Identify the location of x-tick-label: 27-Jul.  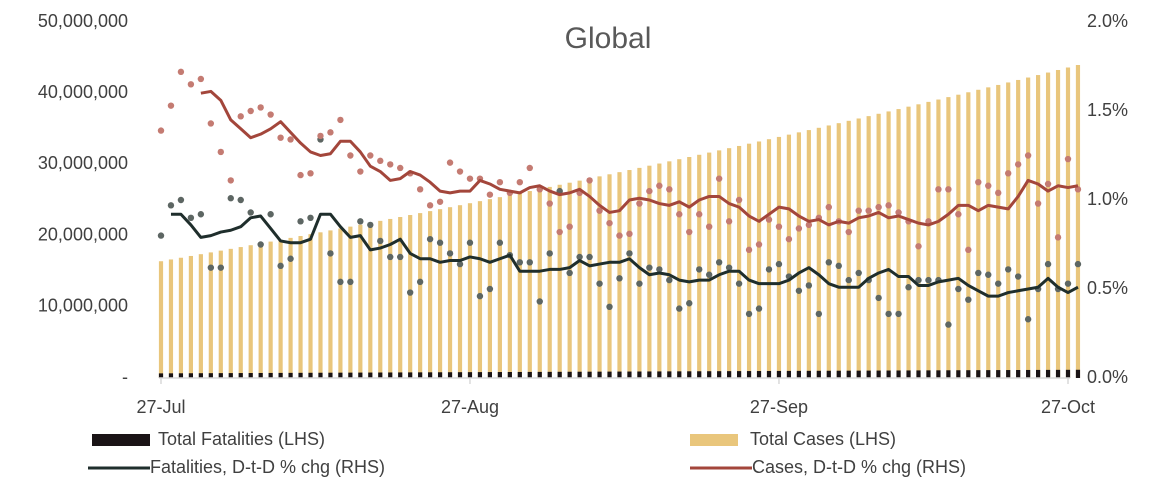
(160, 407).